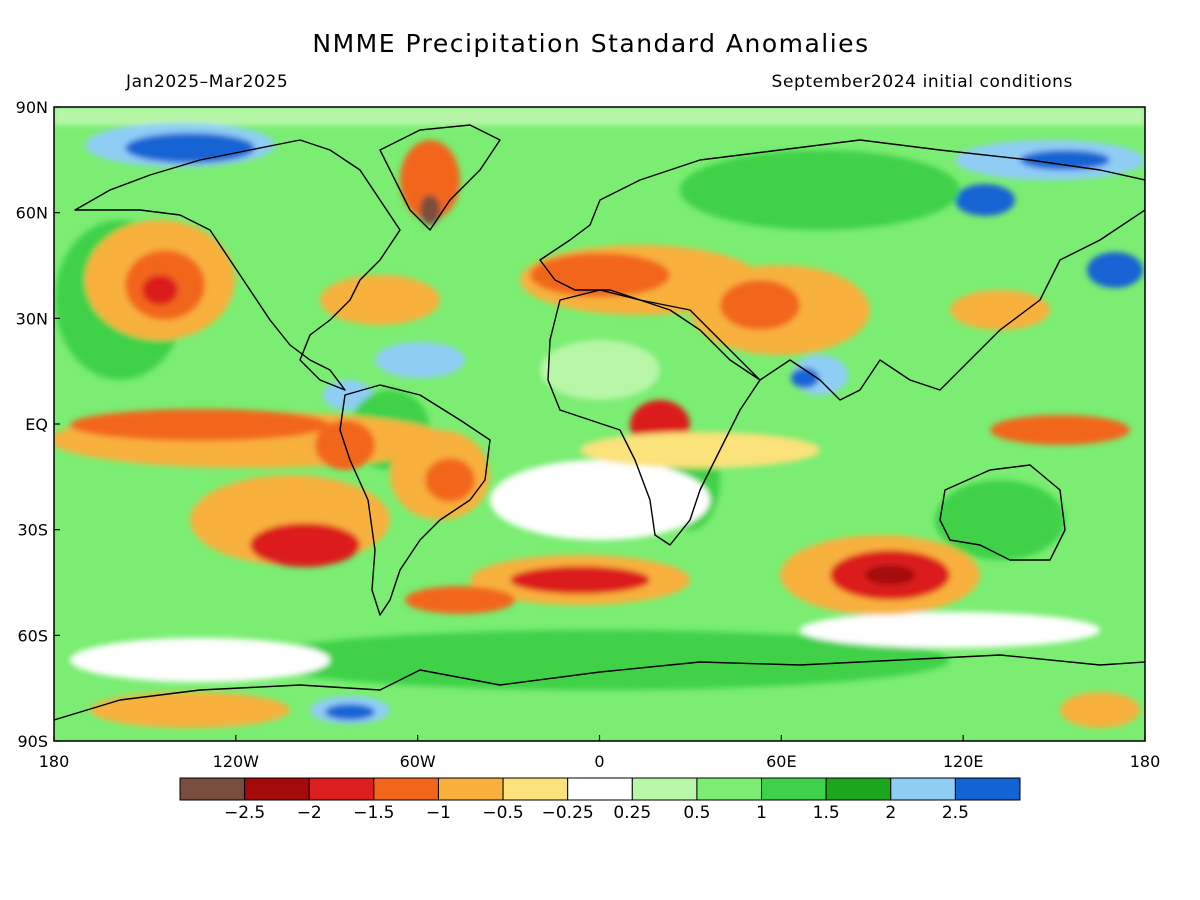 This screenshot has height=900, width=1200. What do you see at coordinates (32, 635) in the screenshot?
I see `lat-label: 60S` at bounding box center [32, 635].